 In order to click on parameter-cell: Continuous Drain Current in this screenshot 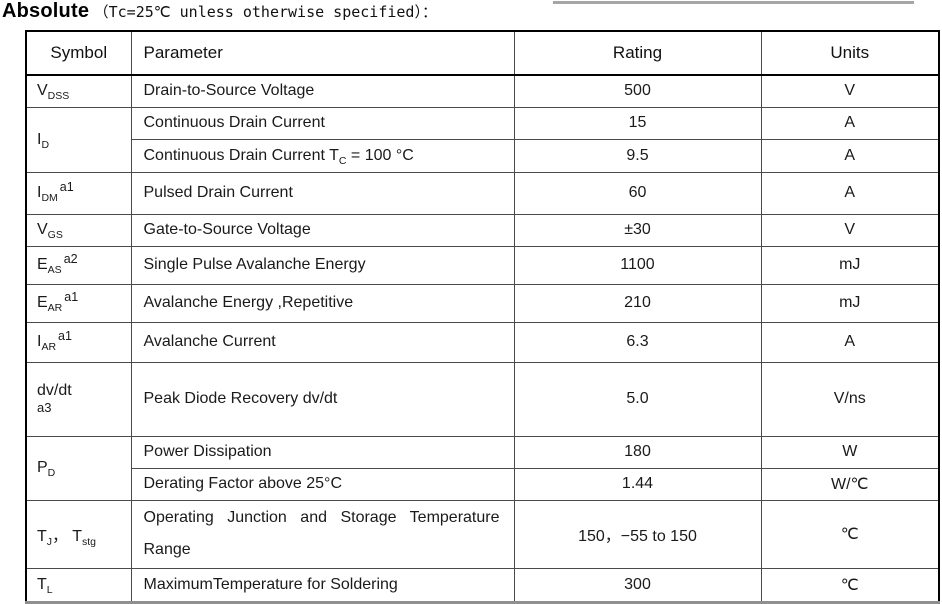, I will do `click(322, 123)`.